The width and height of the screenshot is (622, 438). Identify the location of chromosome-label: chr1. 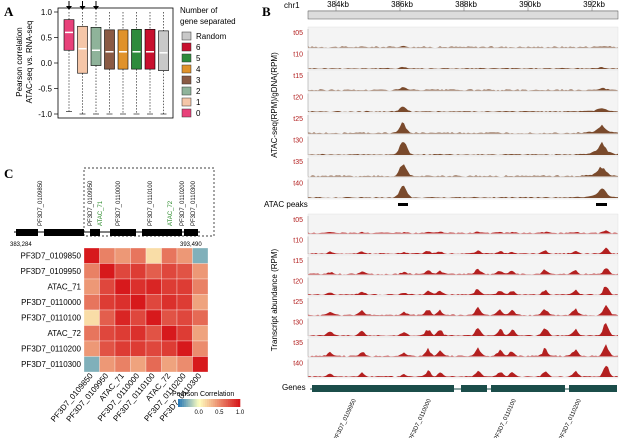
(292, 5).